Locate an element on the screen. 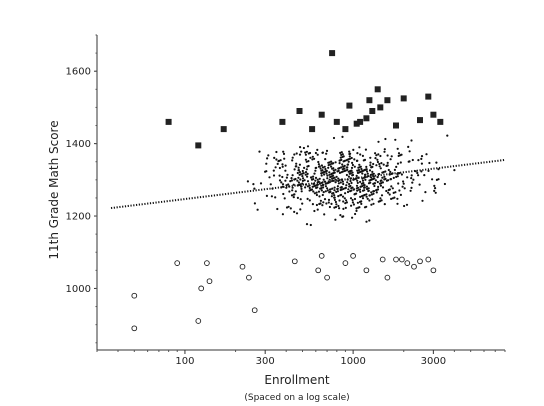  x-axis-note: (Spaced on a log scale) is located at coordinates (296, 398).